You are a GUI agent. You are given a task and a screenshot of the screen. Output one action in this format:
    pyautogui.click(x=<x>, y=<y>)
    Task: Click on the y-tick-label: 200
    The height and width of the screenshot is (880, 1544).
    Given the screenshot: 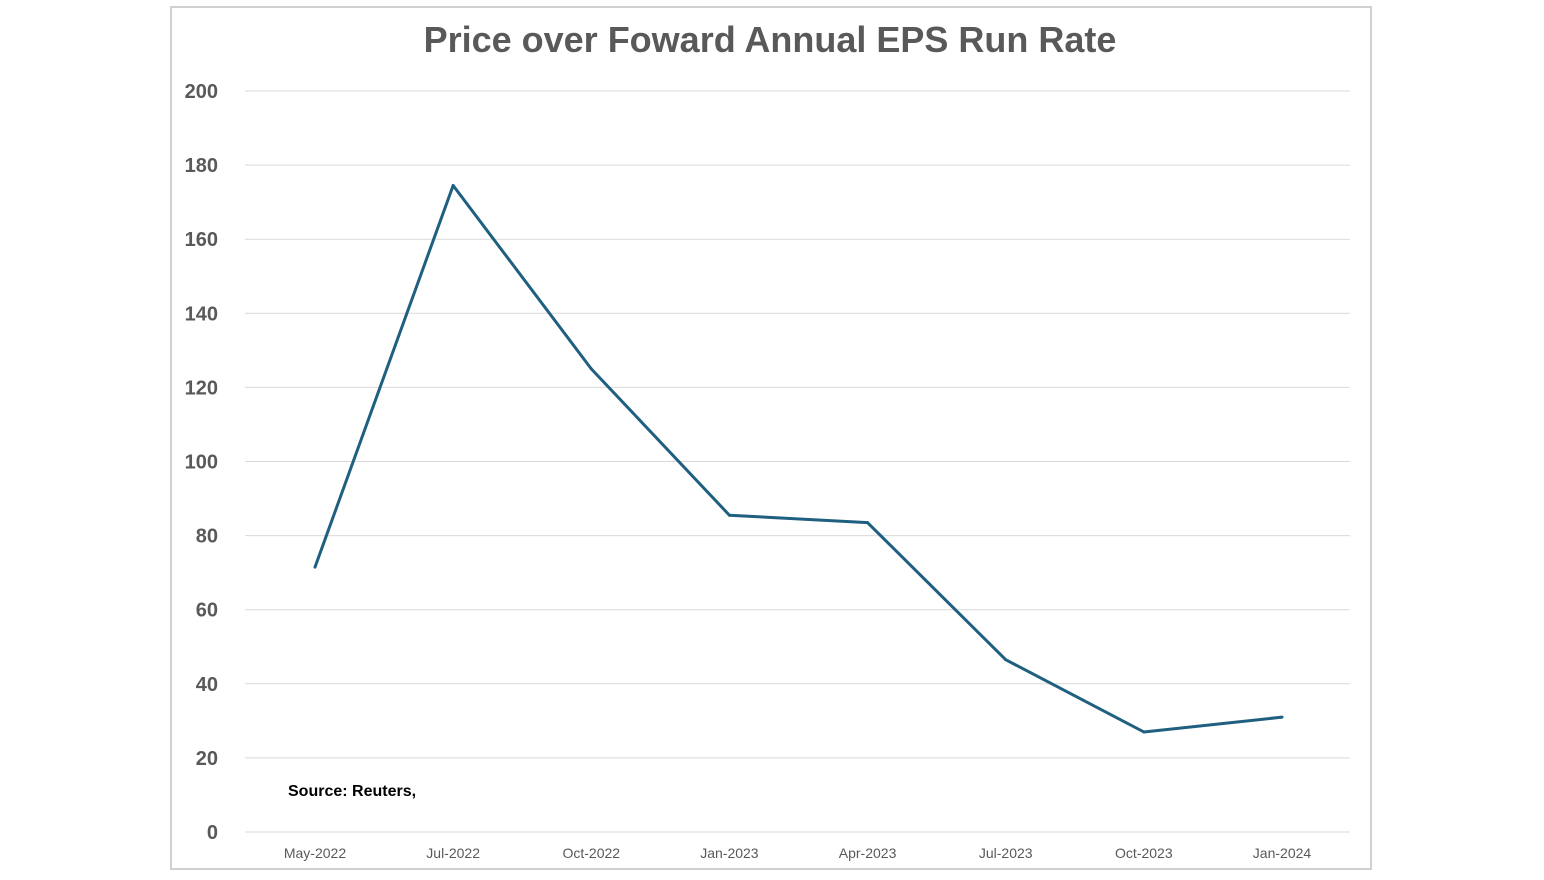 What is the action you would take?
    pyautogui.click(x=201, y=92)
    